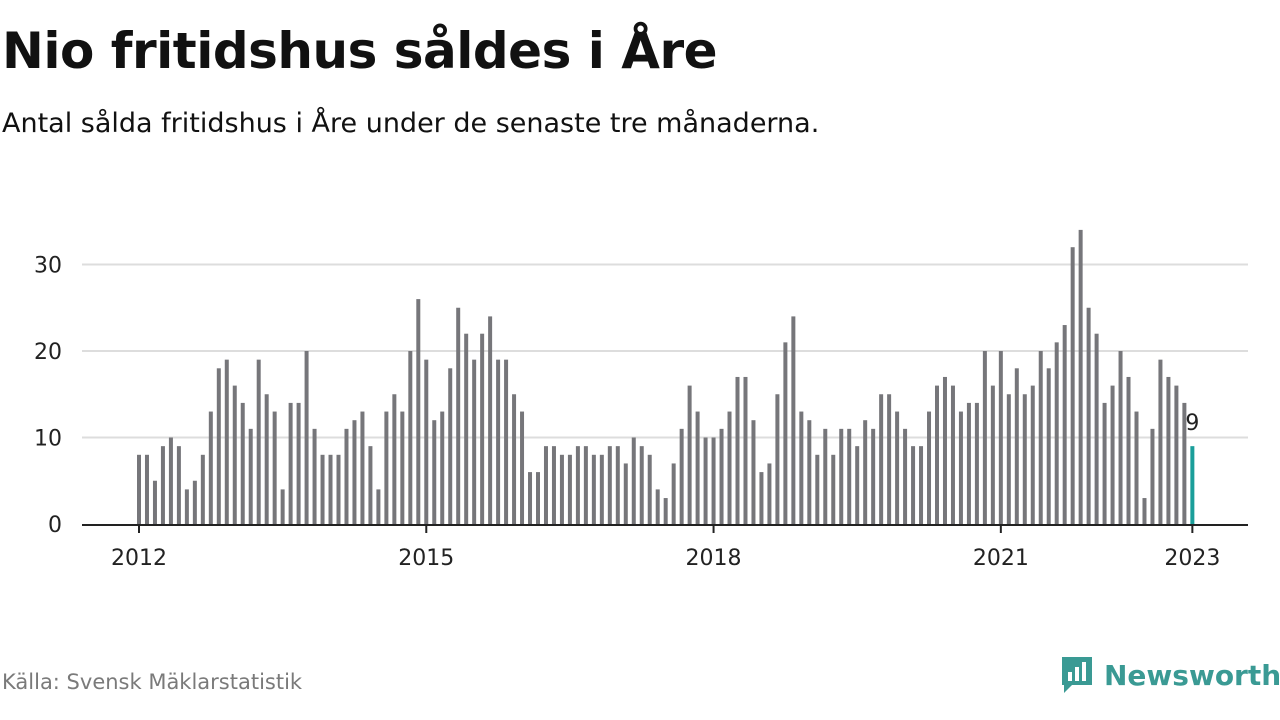 This screenshot has height=720, width=1280. I want to click on x-tick-label: 2018, so click(714, 558).